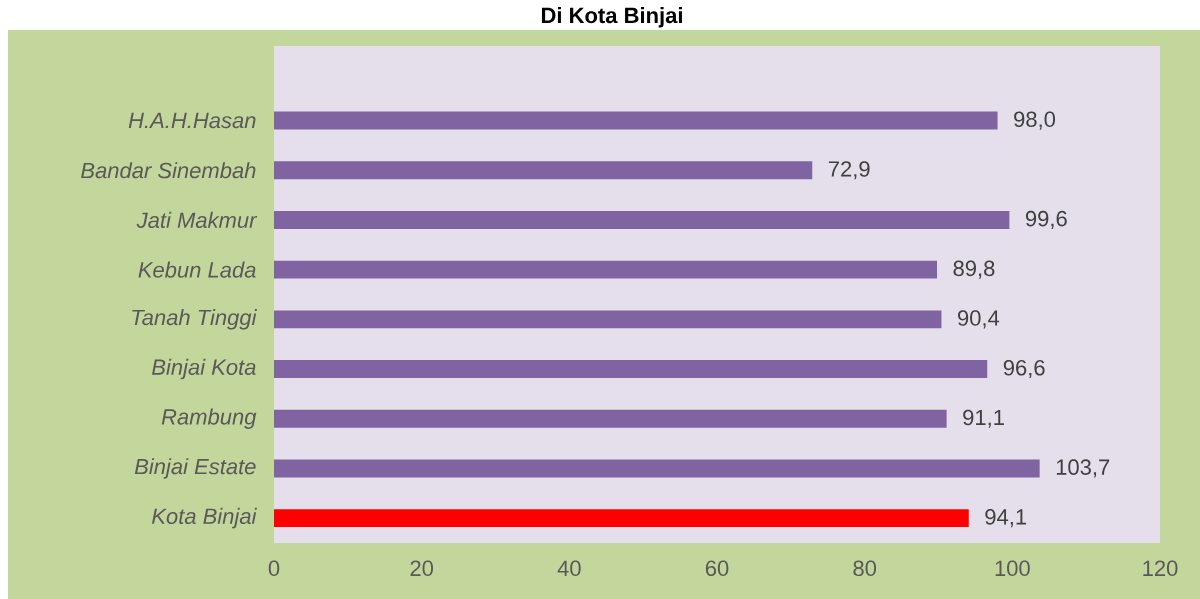 This screenshot has width=1200, height=599. What do you see at coordinates (168, 170) in the screenshot?
I see `y-tick-label: Bandar Sinembah` at bounding box center [168, 170].